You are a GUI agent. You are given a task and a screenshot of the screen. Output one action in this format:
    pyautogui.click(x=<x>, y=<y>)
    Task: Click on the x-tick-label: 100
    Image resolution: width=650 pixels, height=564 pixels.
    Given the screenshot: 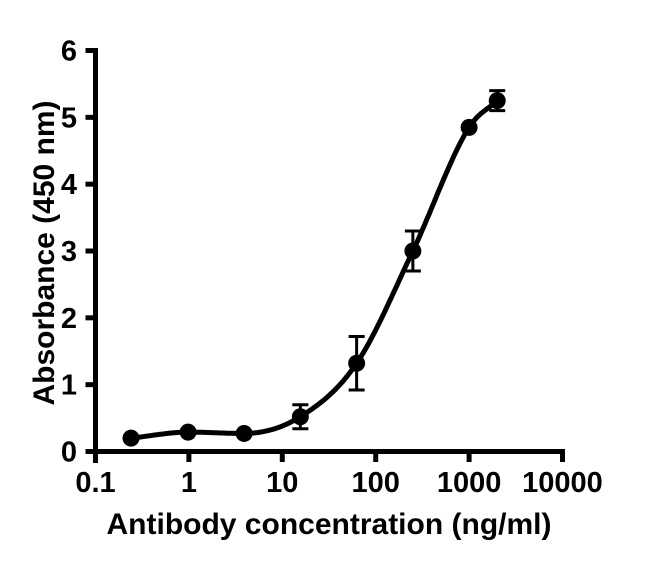 What is the action you would take?
    pyautogui.click(x=376, y=483)
    